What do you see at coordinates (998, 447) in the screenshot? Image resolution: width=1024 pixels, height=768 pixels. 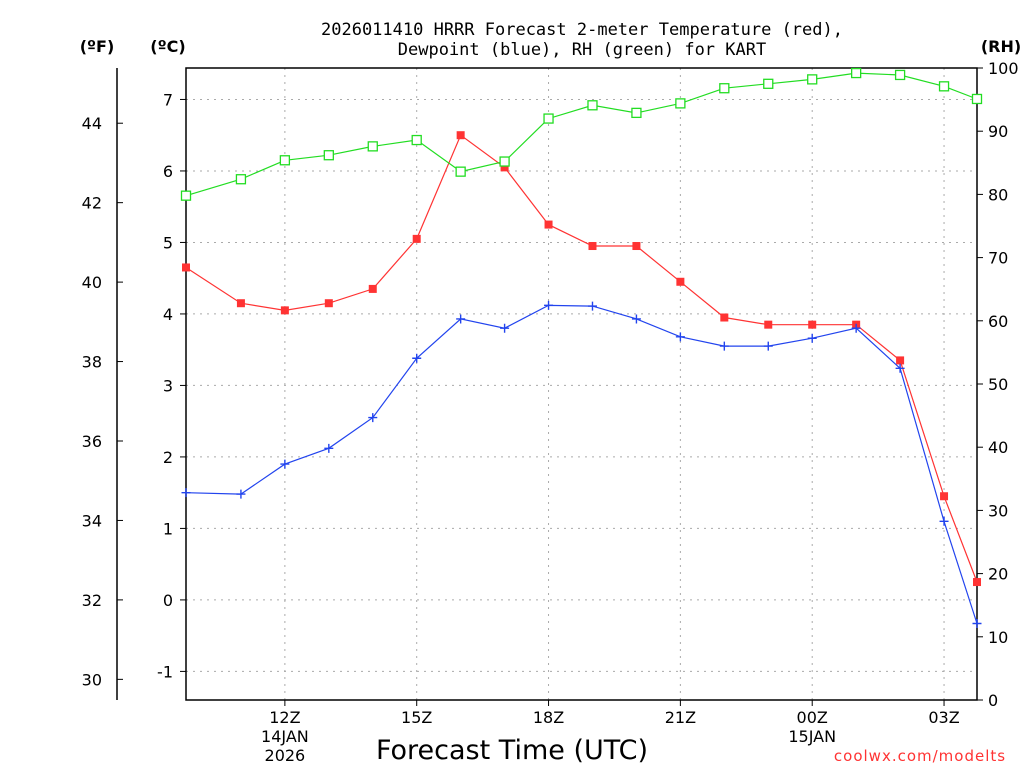 I see `rh-tick-label: 40` at bounding box center [998, 447].